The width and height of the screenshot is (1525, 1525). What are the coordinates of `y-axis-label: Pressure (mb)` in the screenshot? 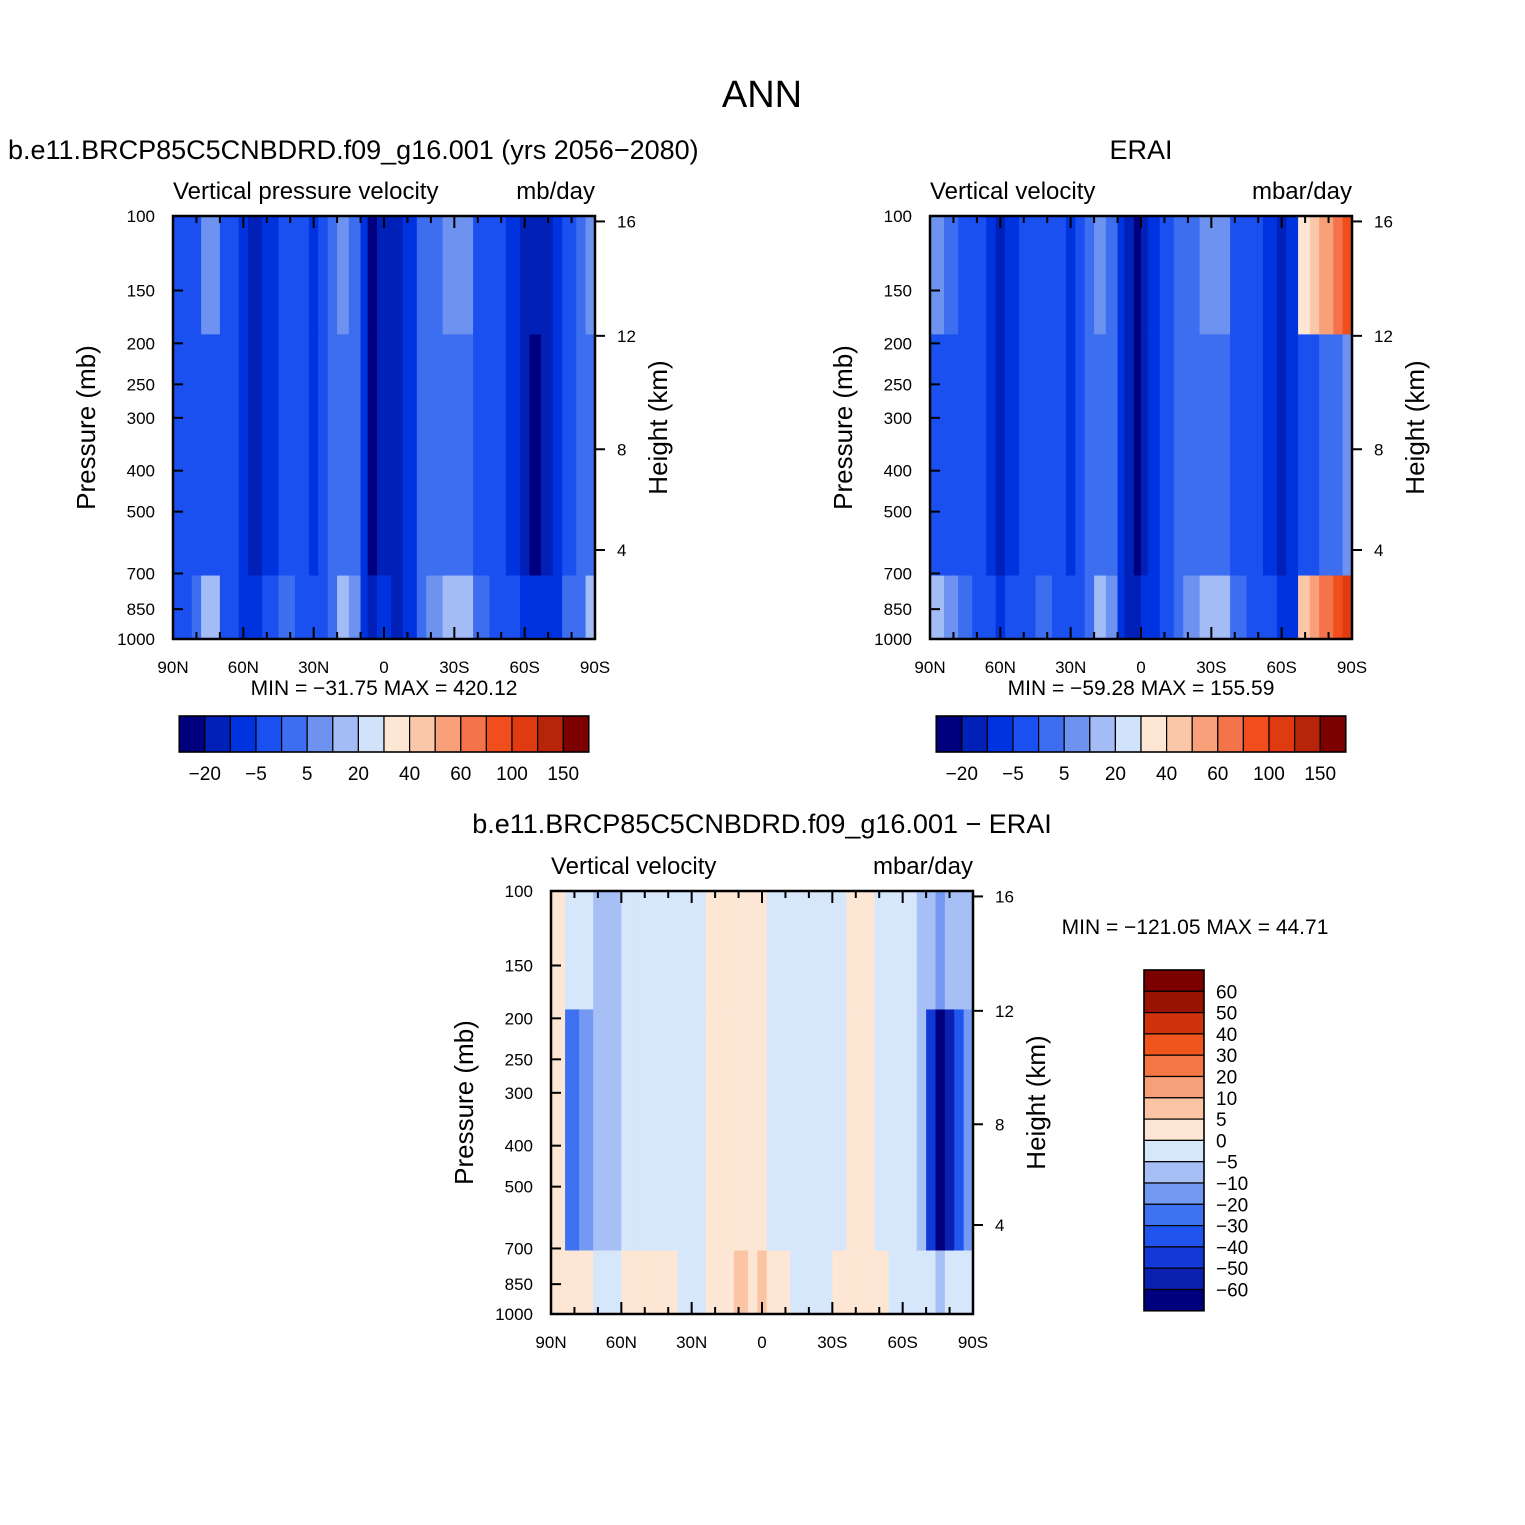 It's located at (86, 427).